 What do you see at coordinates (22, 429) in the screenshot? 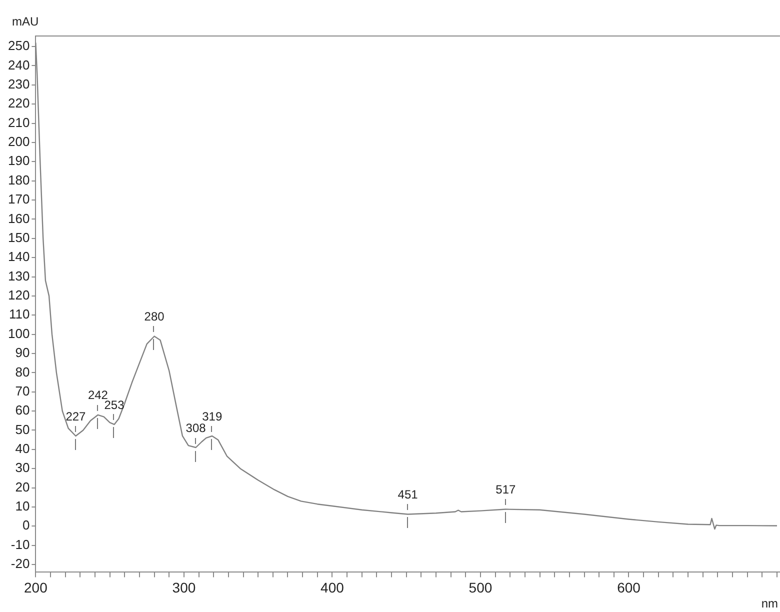
I see `y-tick-label: 50` at bounding box center [22, 429].